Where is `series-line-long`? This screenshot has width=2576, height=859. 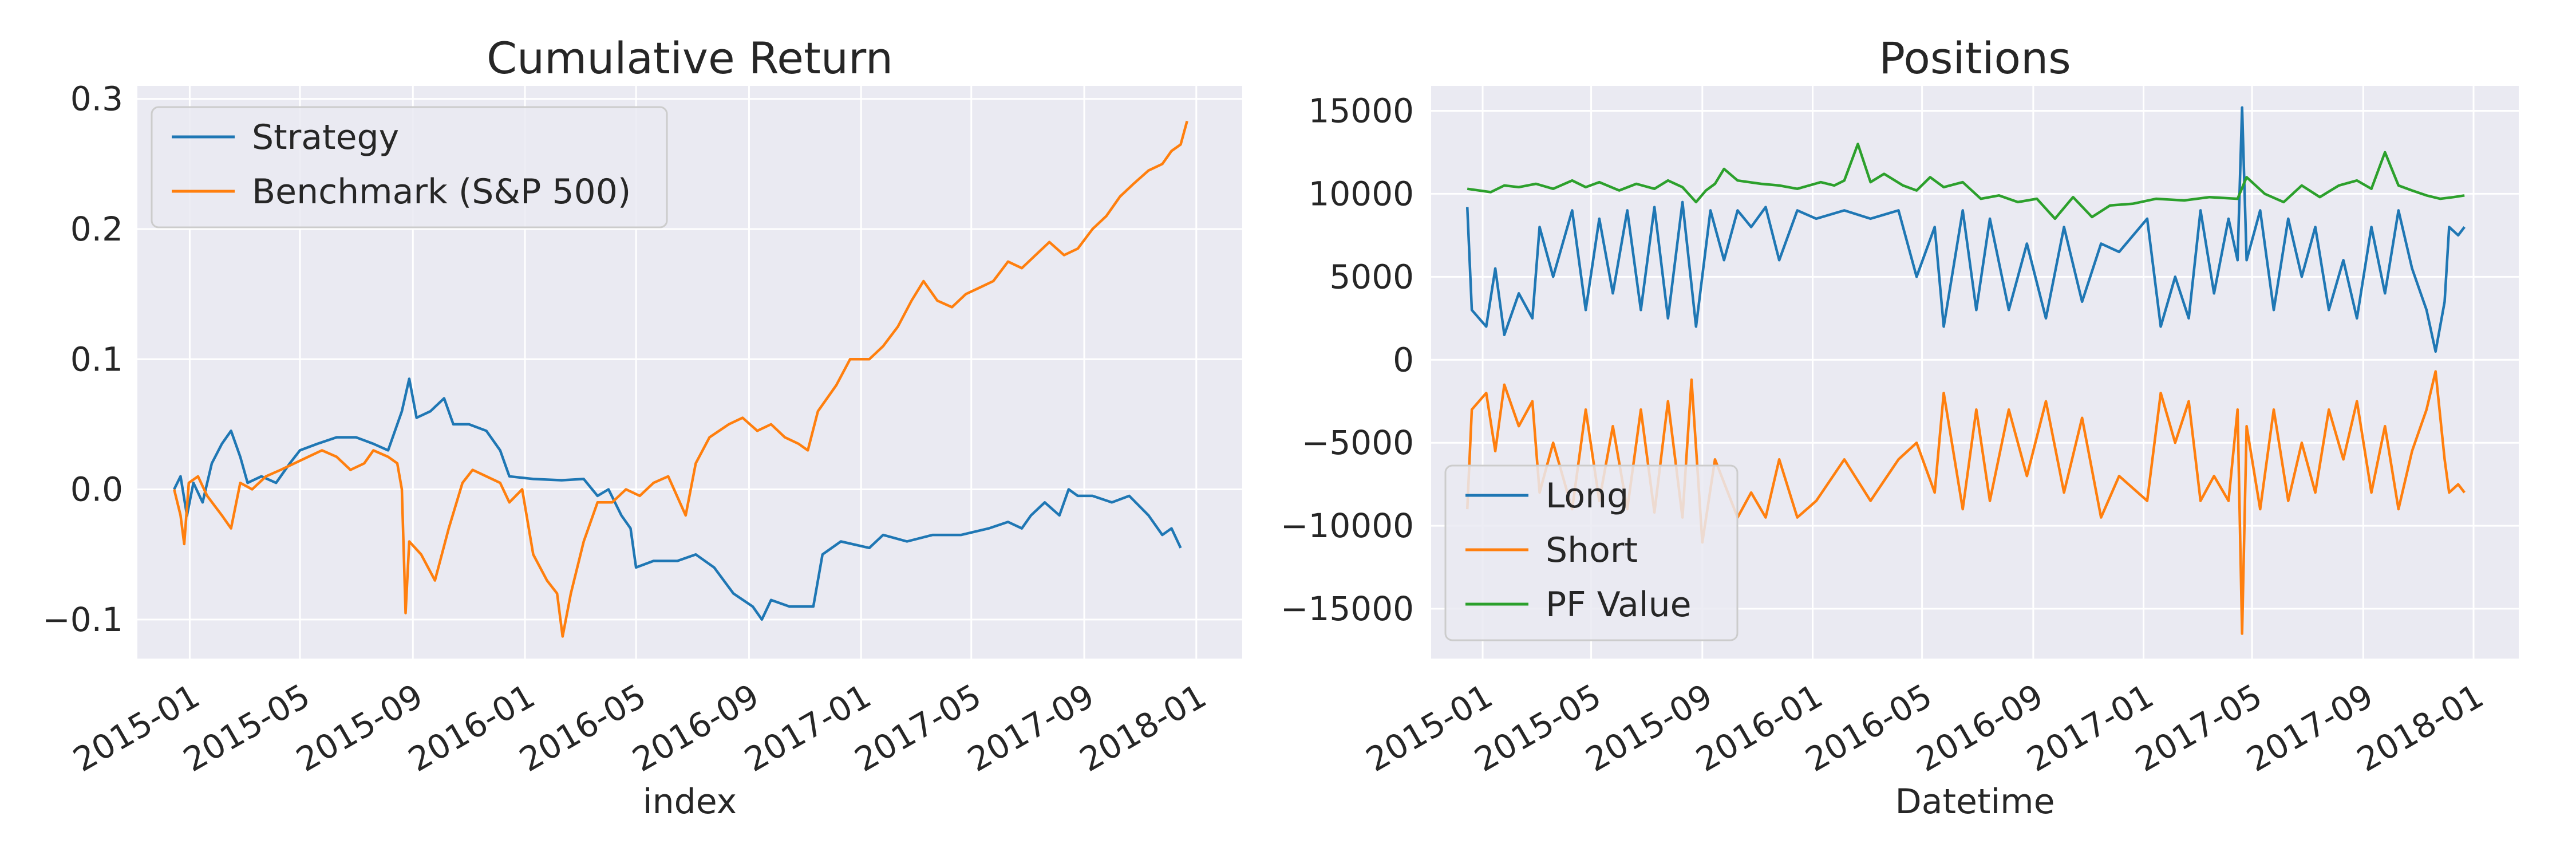
series-line-long is located at coordinates (1965, 229).